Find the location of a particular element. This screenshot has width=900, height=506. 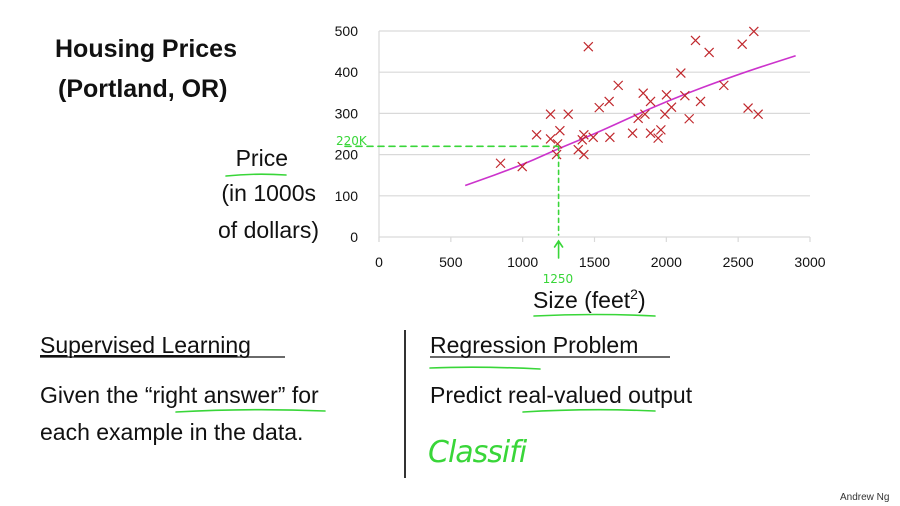

supervised-description-line1: Given the “right answer” for is located at coordinates (179, 395).